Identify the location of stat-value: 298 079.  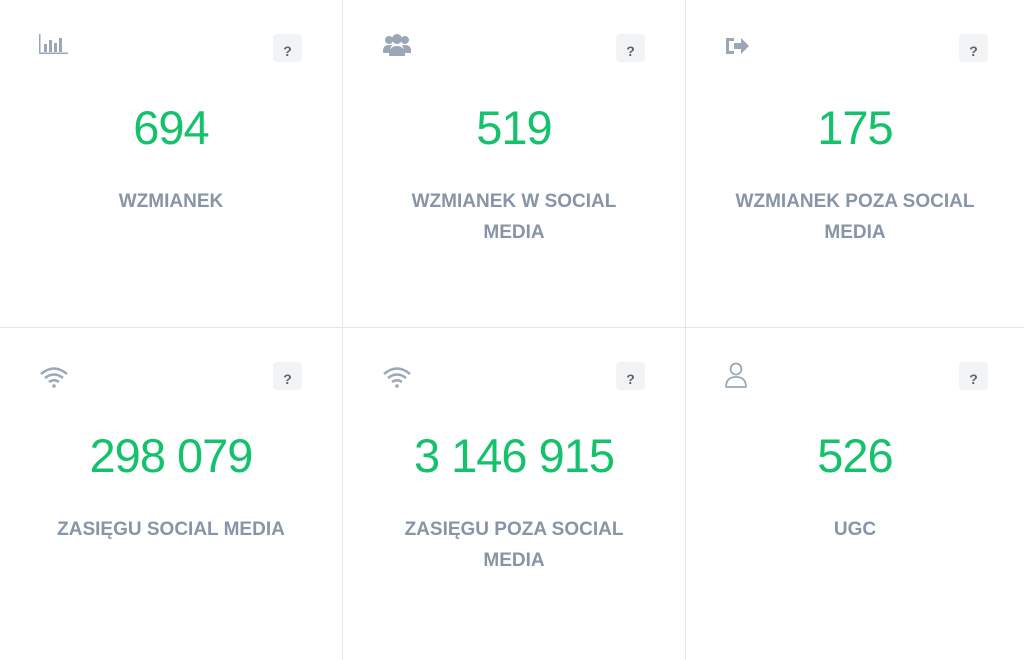
(171, 455).